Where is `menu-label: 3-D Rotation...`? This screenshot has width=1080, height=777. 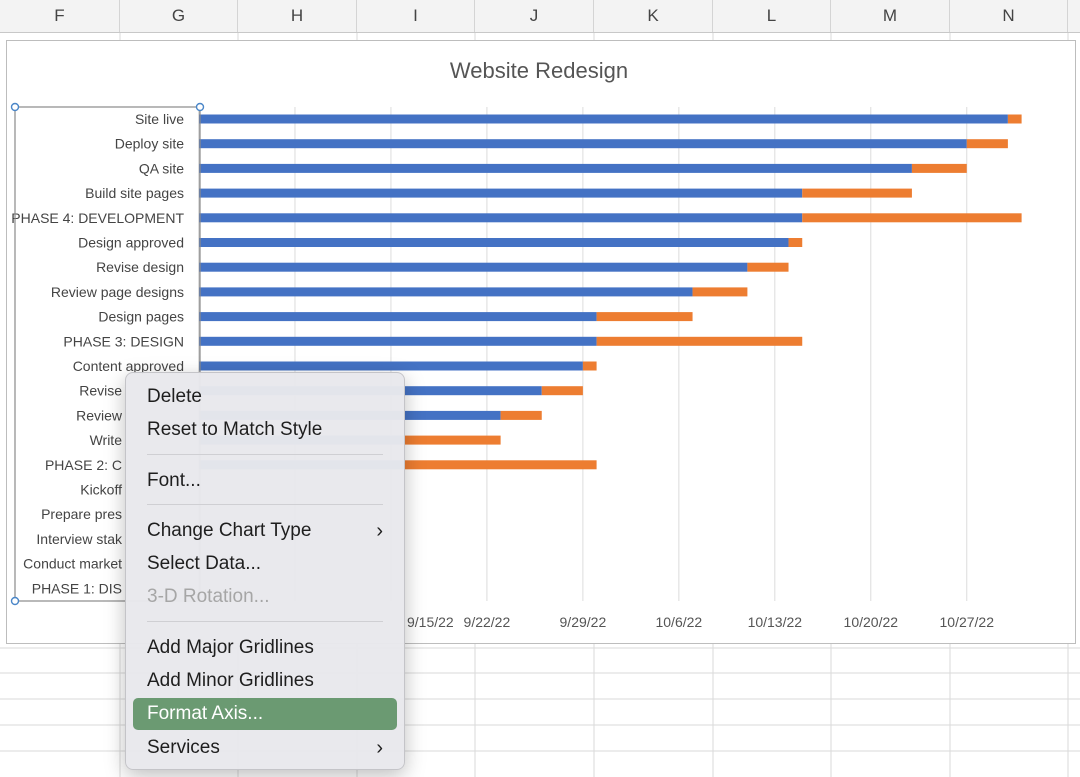 menu-label: 3-D Rotation... is located at coordinates (208, 596).